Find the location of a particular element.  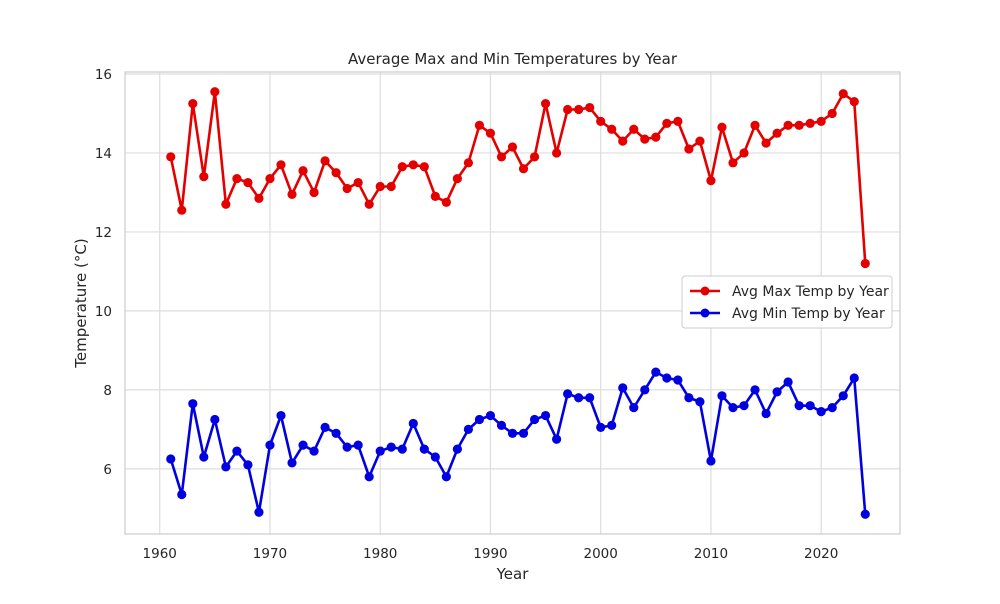

x-axis-label: Year is located at coordinates (513, 574).